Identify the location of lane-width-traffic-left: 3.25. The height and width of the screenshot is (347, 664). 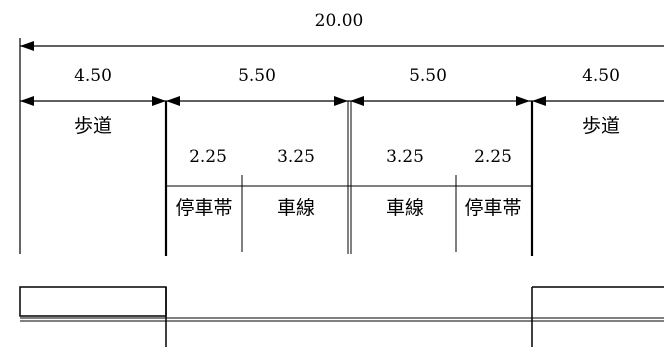
(296, 157).